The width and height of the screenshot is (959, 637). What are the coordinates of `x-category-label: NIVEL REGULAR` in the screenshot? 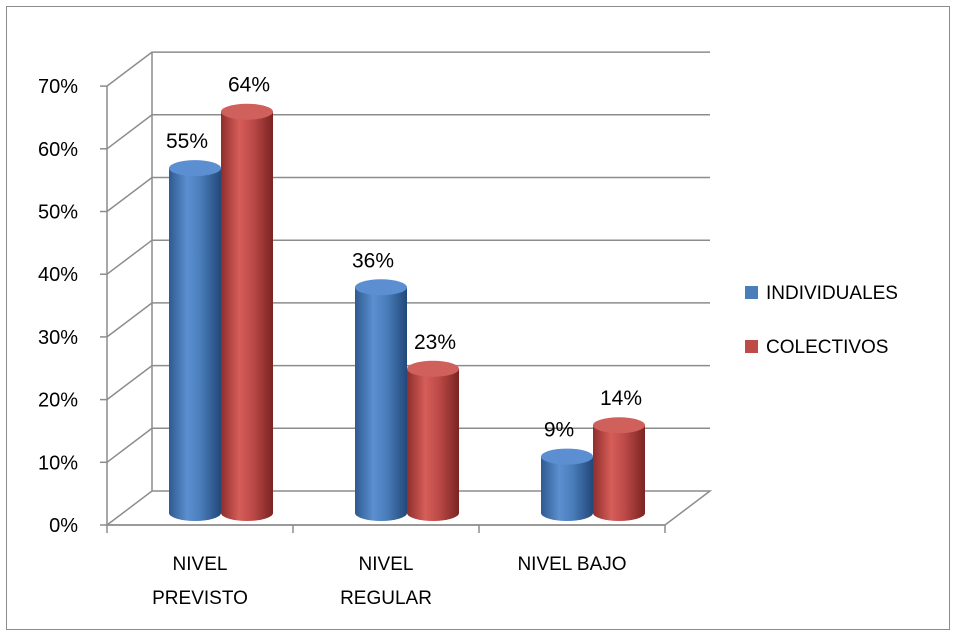 It's located at (386, 581).